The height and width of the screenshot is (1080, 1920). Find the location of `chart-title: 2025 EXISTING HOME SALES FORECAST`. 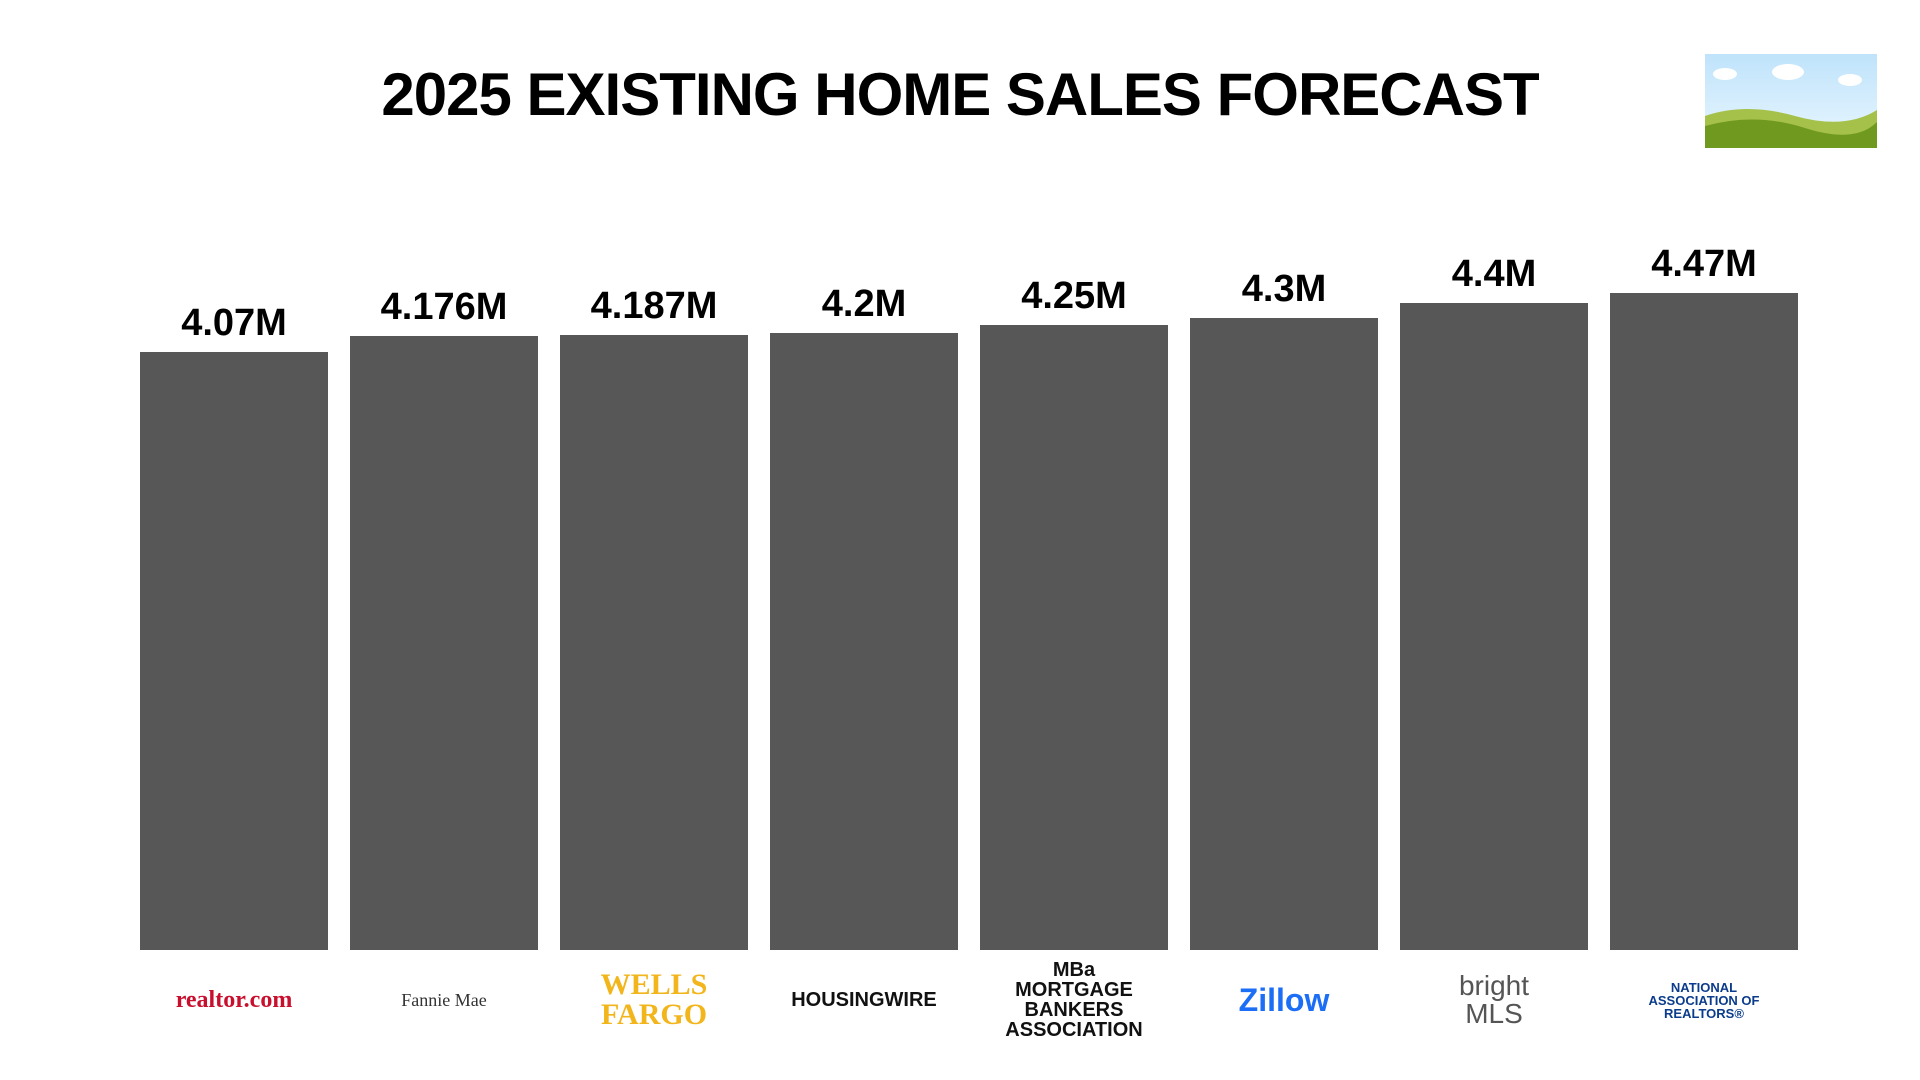

chart-title: 2025 EXISTING HOME SALES FORECAST is located at coordinates (960, 94).